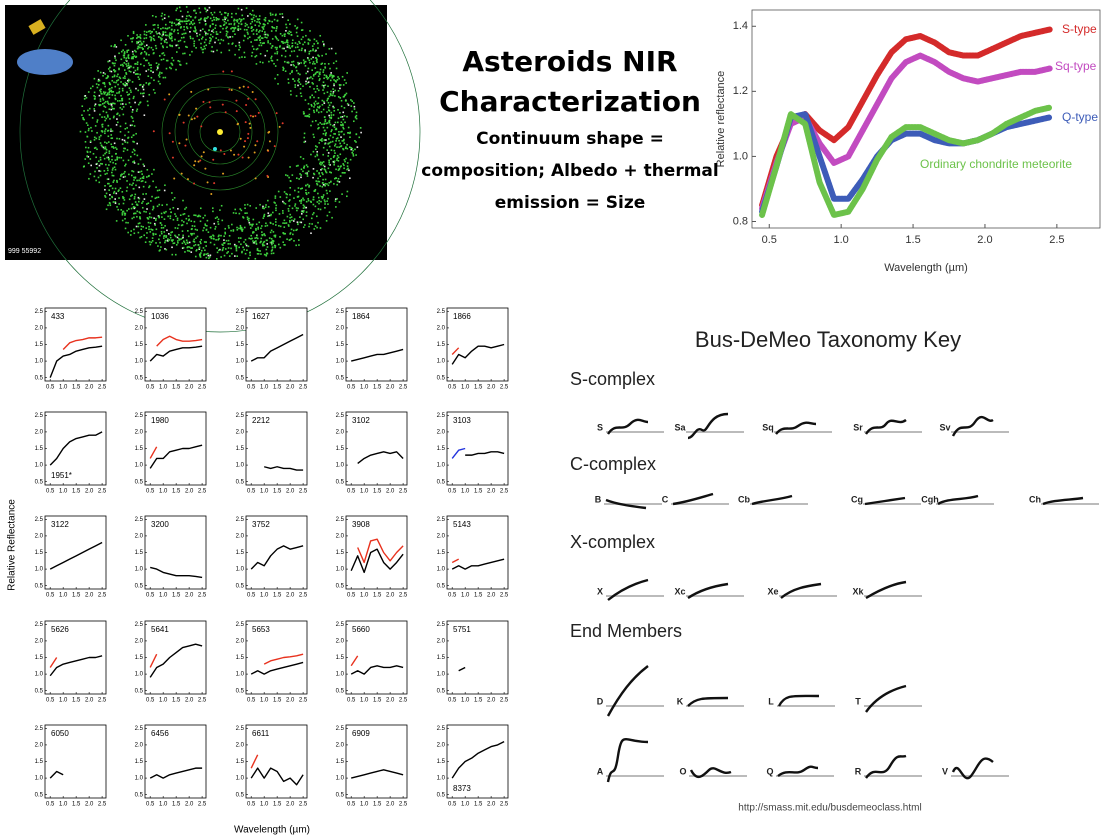 The width and height of the screenshot is (1110, 840). Describe the element at coordinates (82, 343) in the screenshot. I see `visible-spectrum-line` at that location.